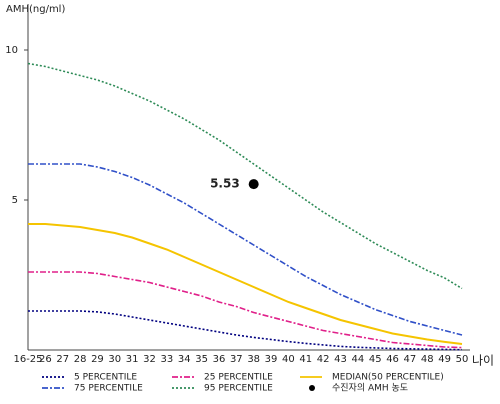  Describe the element at coordinates (45, 359) in the screenshot. I see `x-tick-label: 26` at that location.